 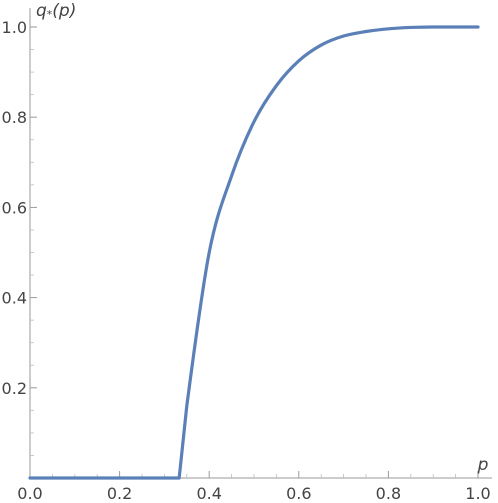 What do you see at coordinates (56, 11) in the screenshot?
I see `y-axis-label: q*(p)` at bounding box center [56, 11].